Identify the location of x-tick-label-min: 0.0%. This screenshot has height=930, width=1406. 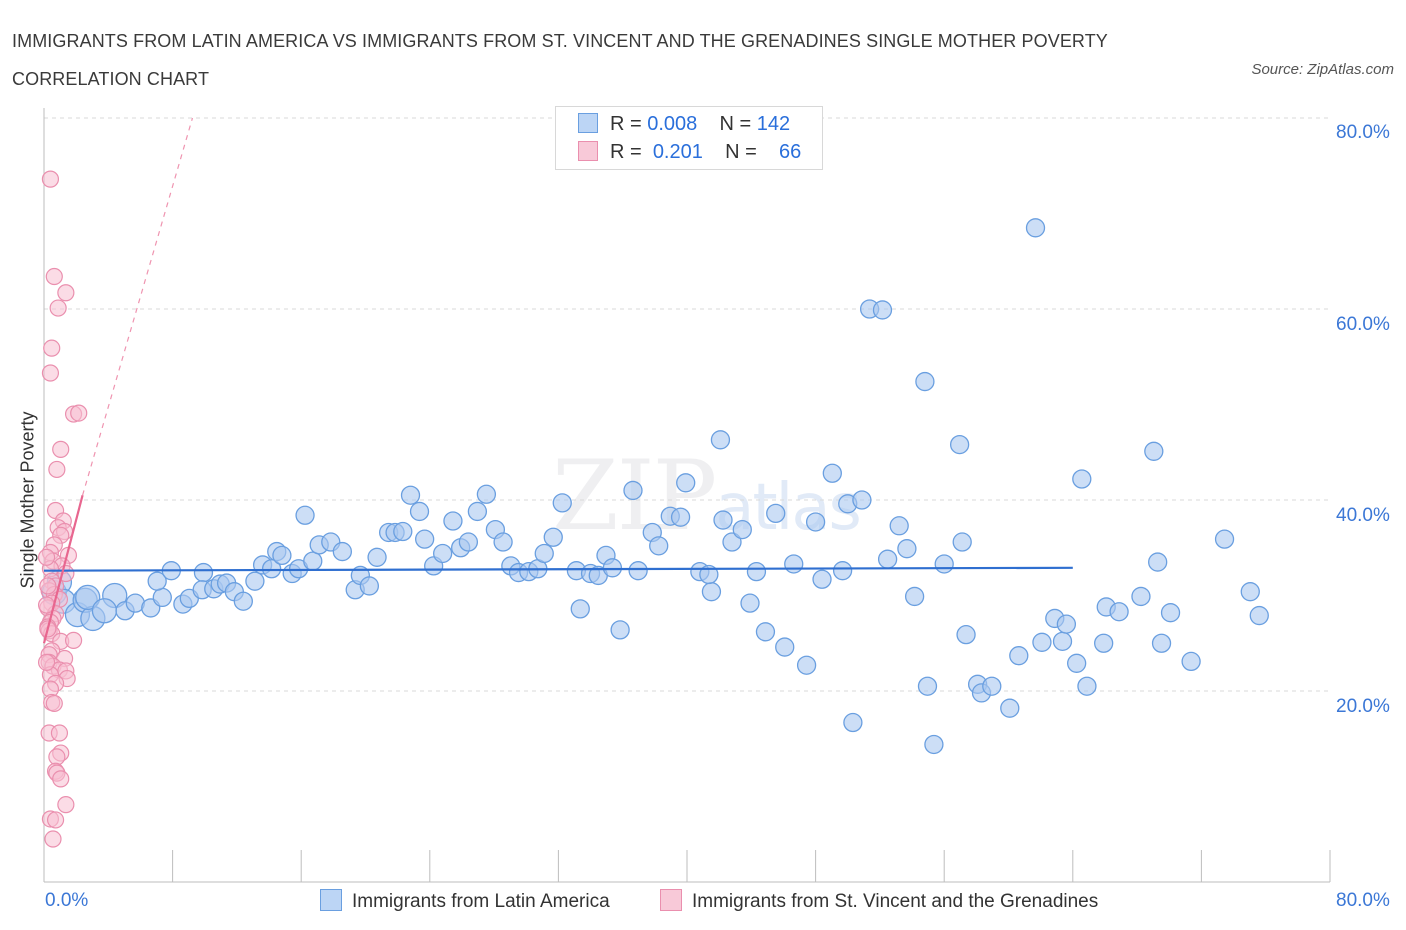
(67, 900).